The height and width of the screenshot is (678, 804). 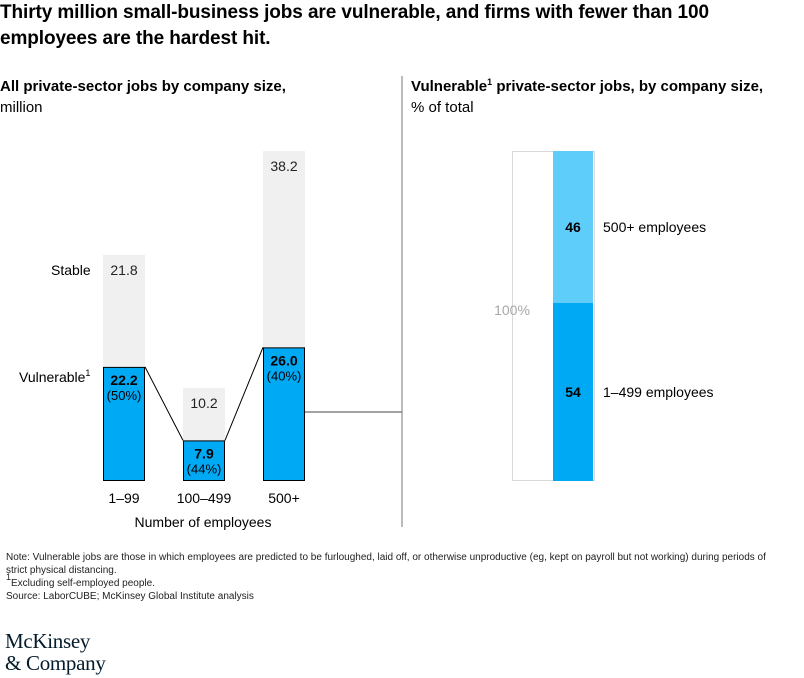 What do you see at coordinates (71, 270) in the screenshot?
I see `stable-series-label: Stable` at bounding box center [71, 270].